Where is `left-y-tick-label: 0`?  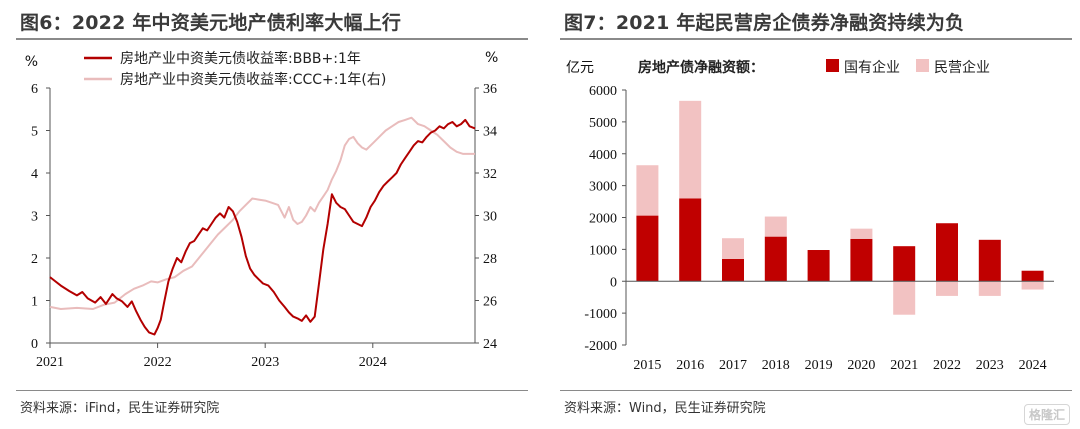
left-y-tick-label: 0 is located at coordinates (34, 344).